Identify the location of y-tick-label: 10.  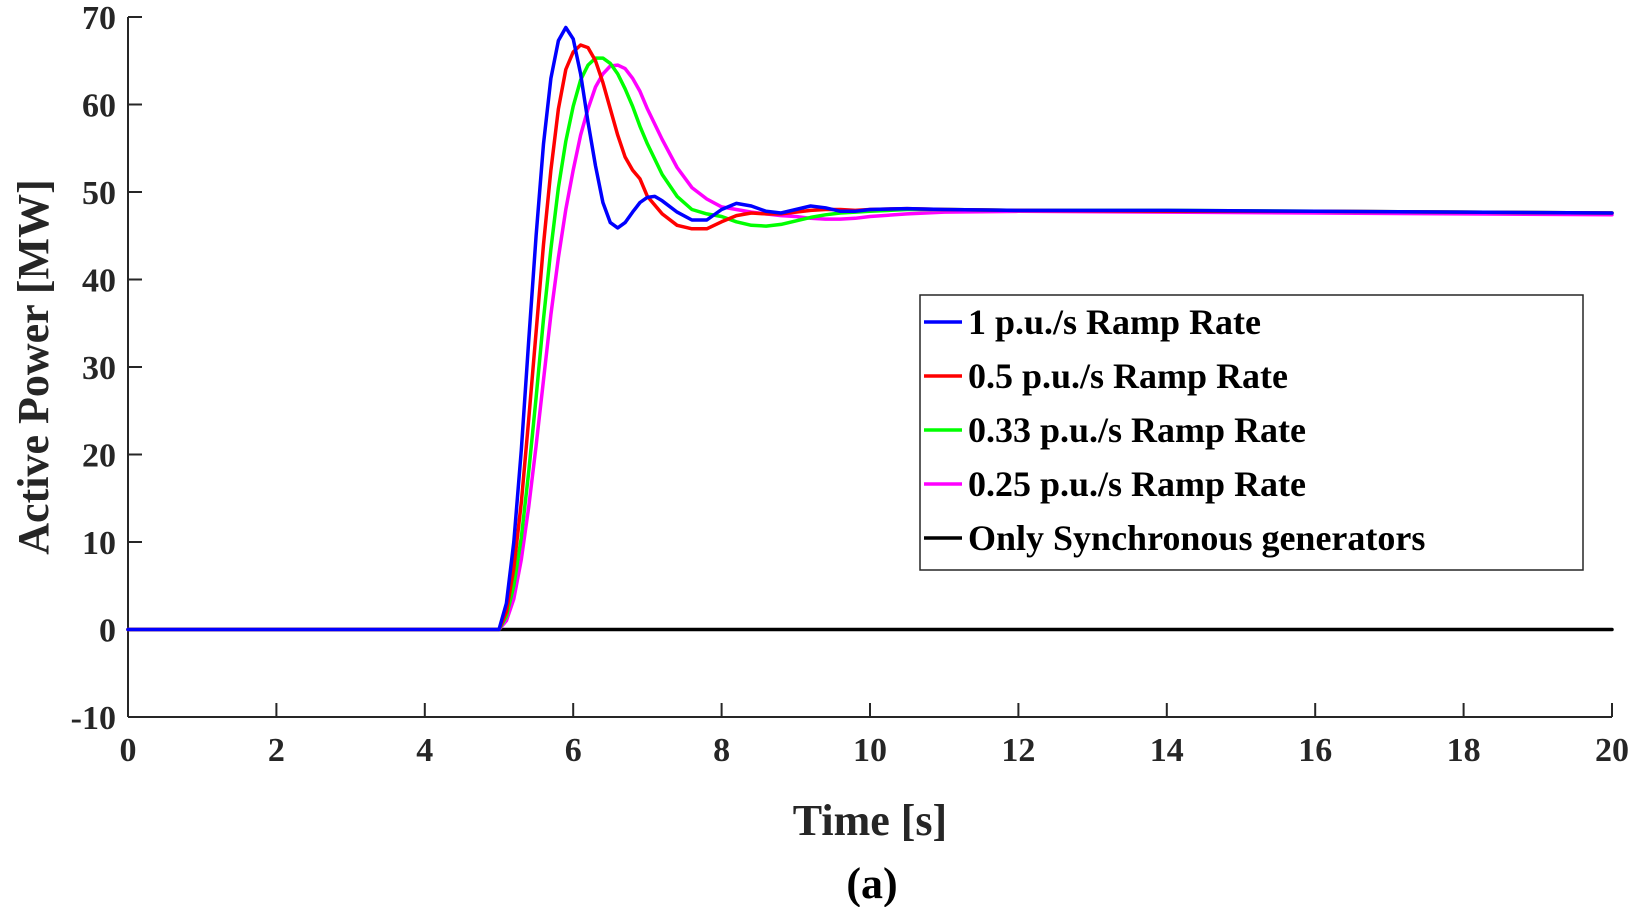
(99, 543).